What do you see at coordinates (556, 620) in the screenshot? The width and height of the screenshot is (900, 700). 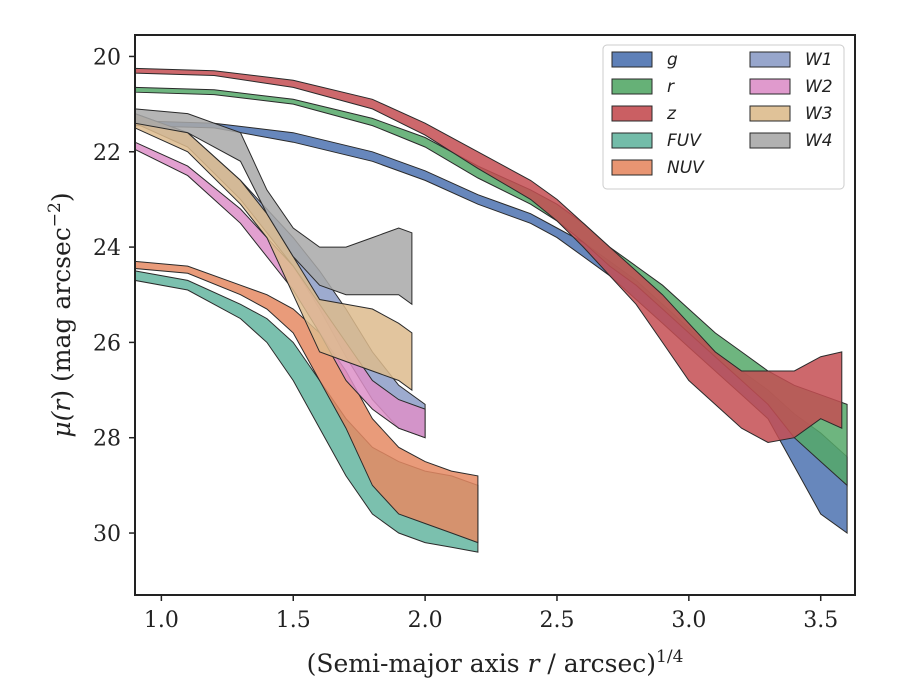 I see `x-tick-label: 2.5` at bounding box center [556, 620].